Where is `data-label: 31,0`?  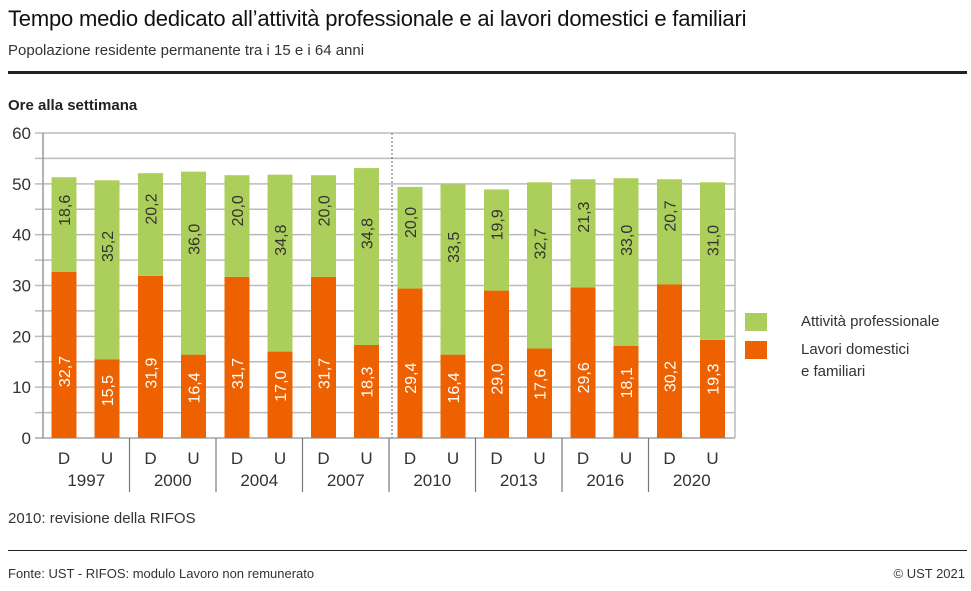 data-label: 31,0 is located at coordinates (714, 240).